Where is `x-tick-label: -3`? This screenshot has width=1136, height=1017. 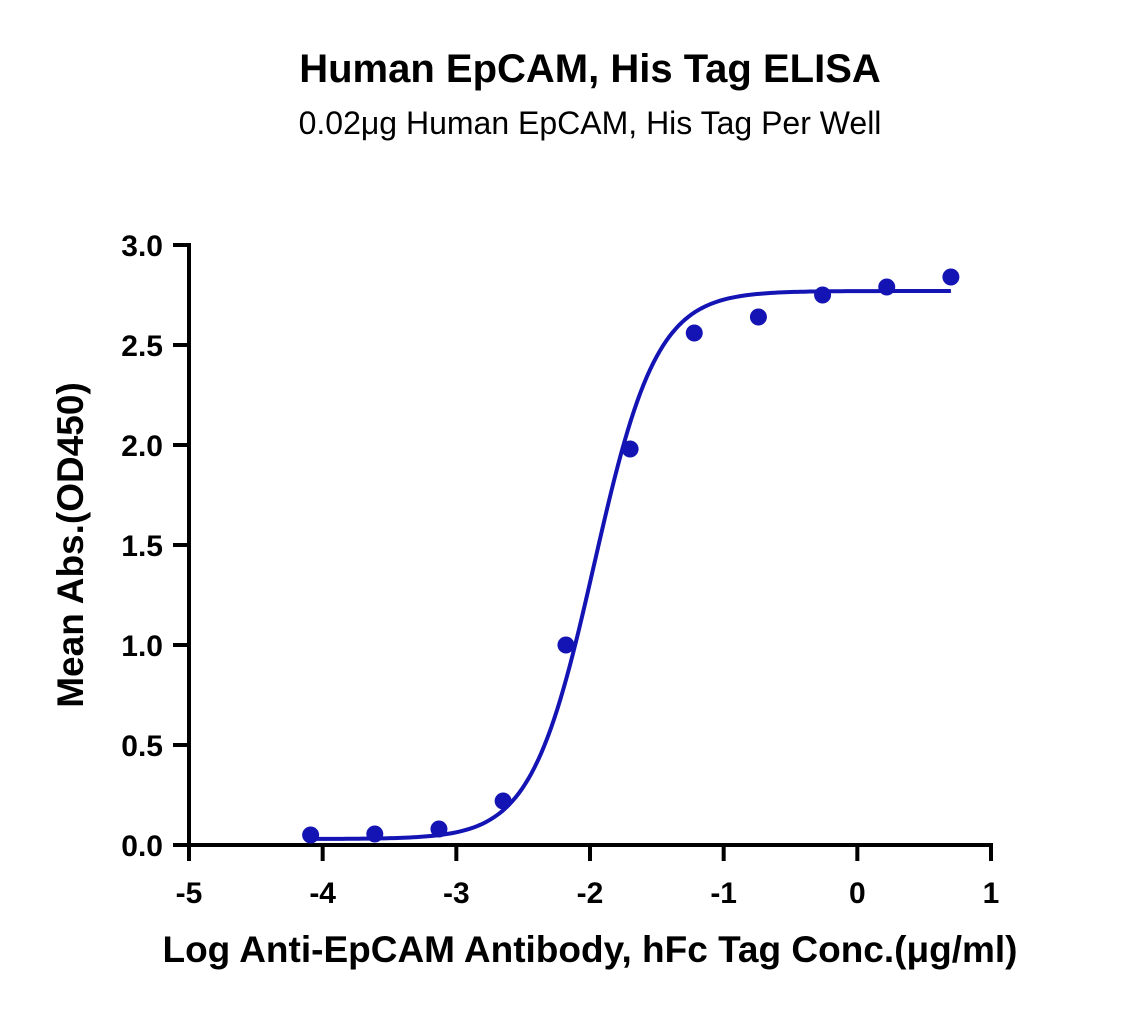
x-tick-label: -3 is located at coordinates (456, 893).